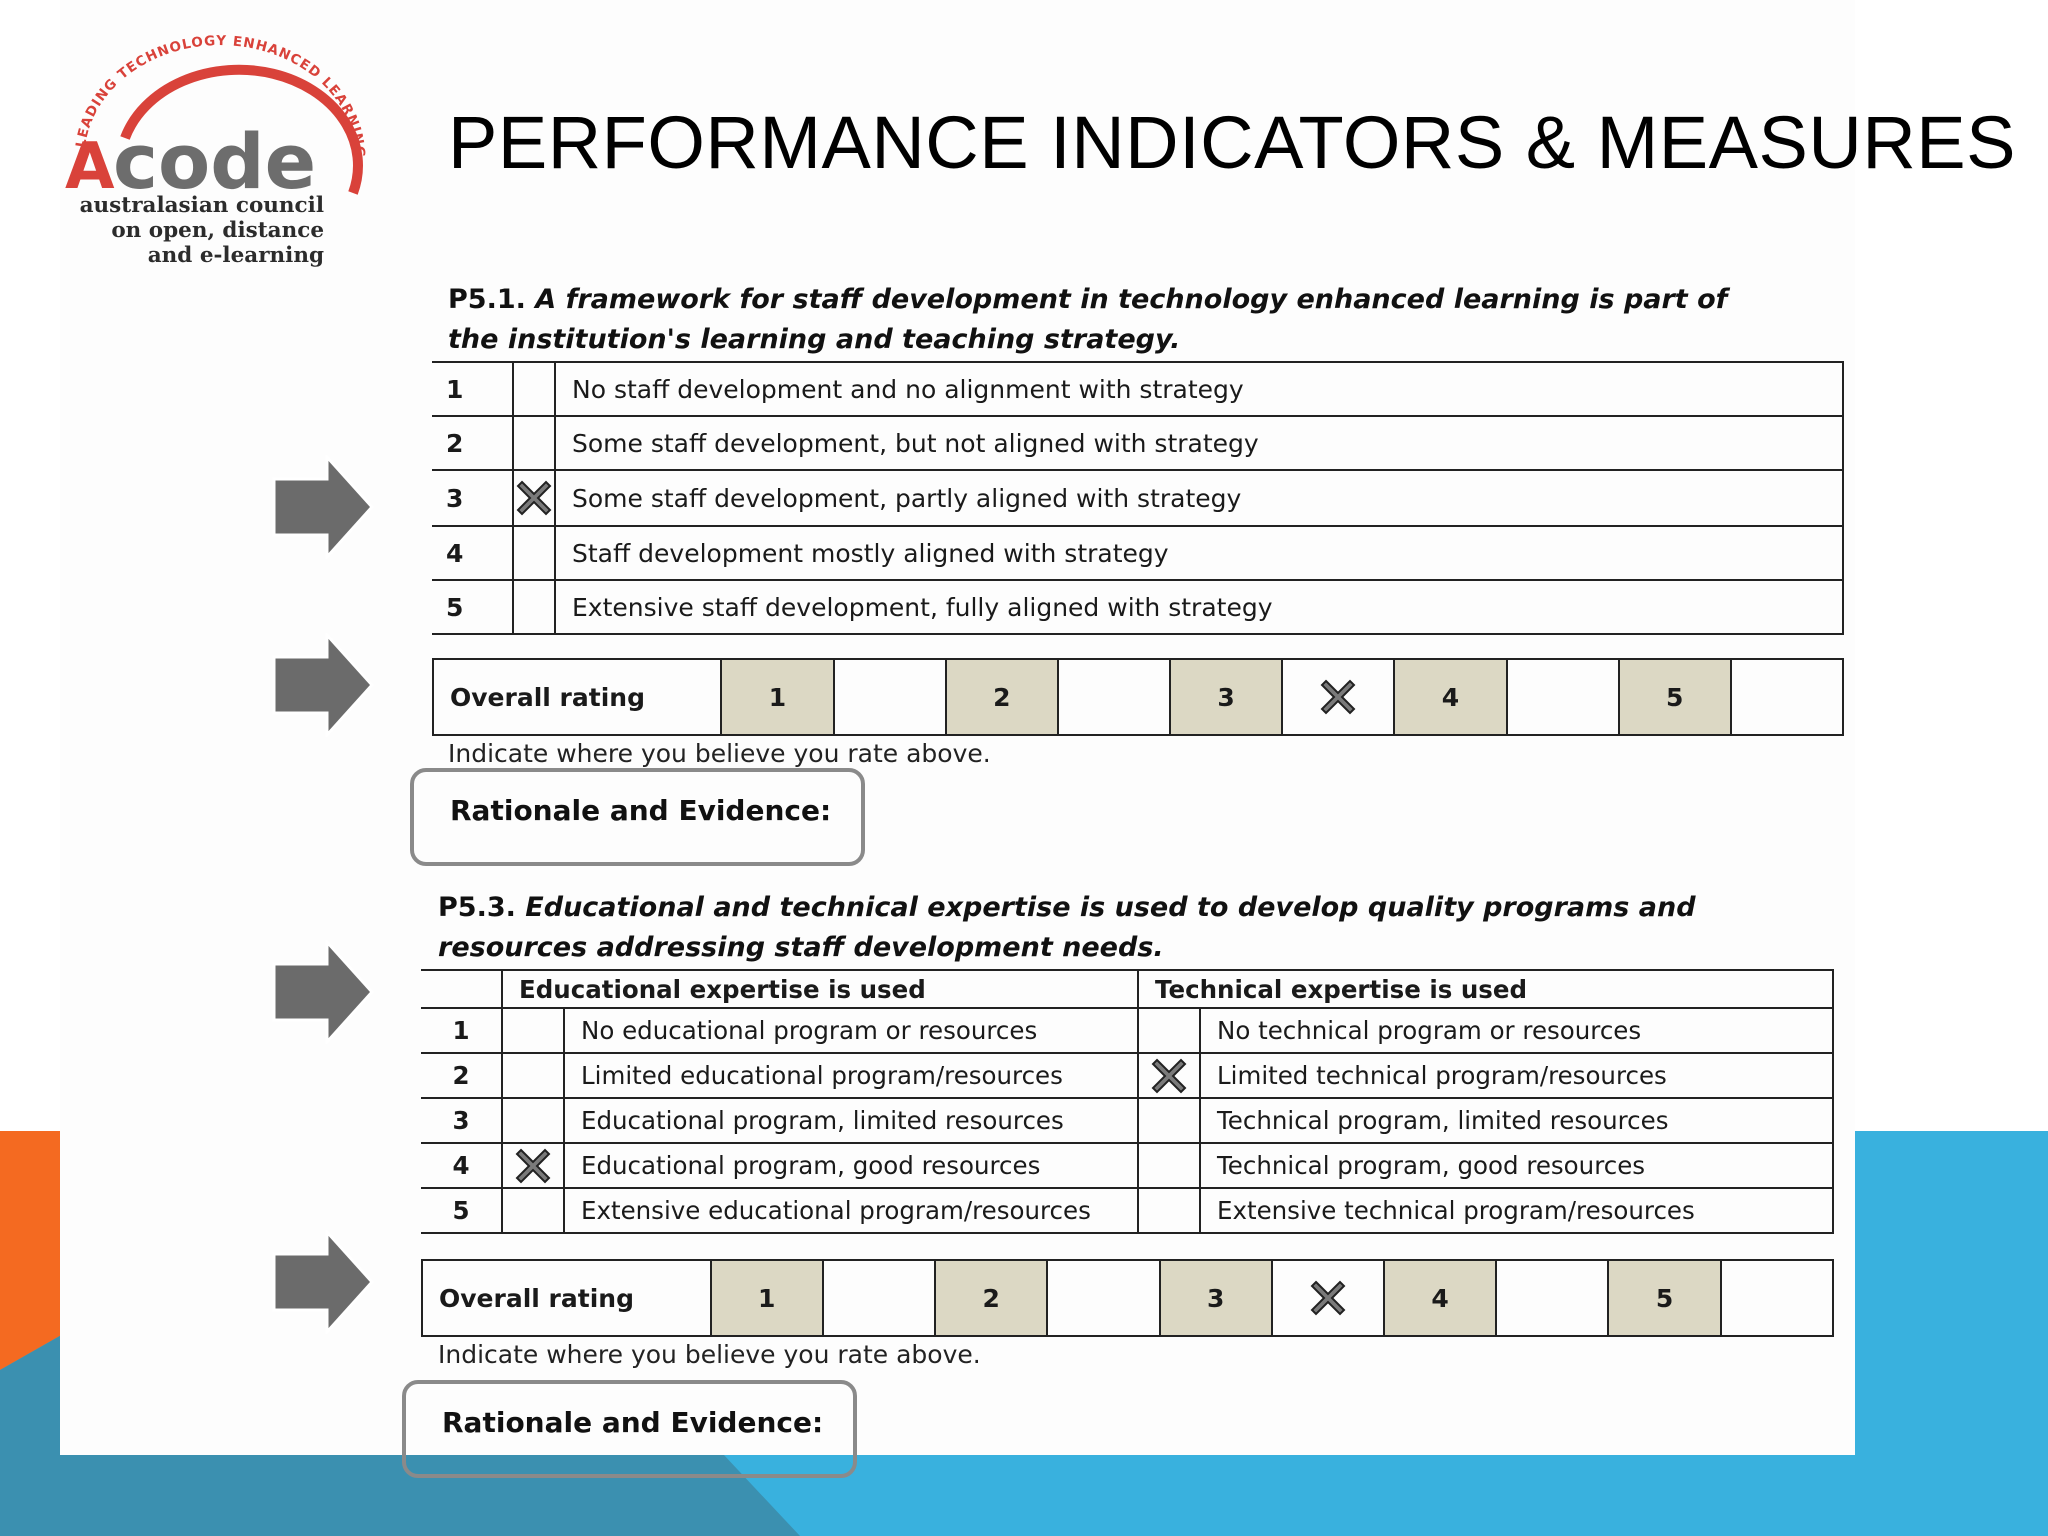 This screenshot has width=2048, height=1536. Describe the element at coordinates (1516, 1120) in the screenshot. I see `tech-description: Technical program, limited resources` at that location.